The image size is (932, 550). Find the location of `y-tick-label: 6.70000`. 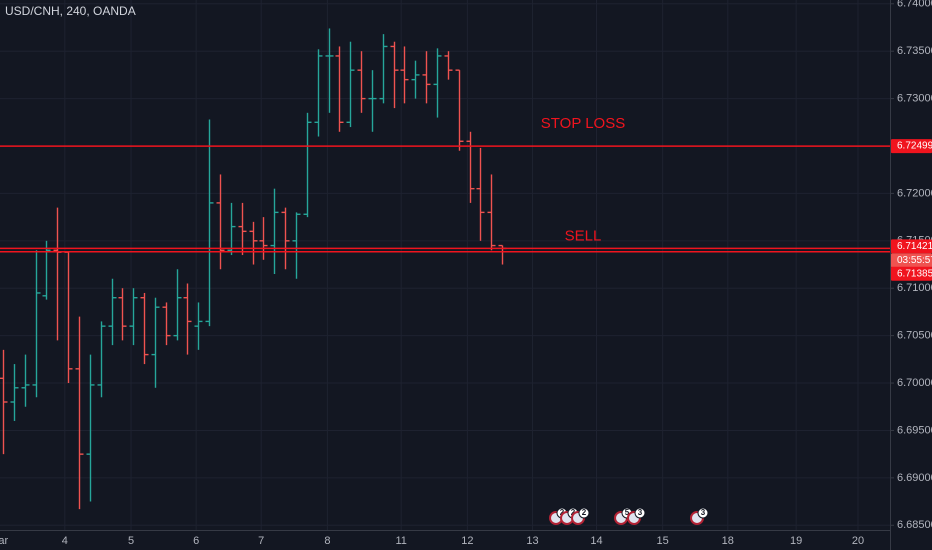

y-tick-label: 6.70000 is located at coordinates (914, 383).